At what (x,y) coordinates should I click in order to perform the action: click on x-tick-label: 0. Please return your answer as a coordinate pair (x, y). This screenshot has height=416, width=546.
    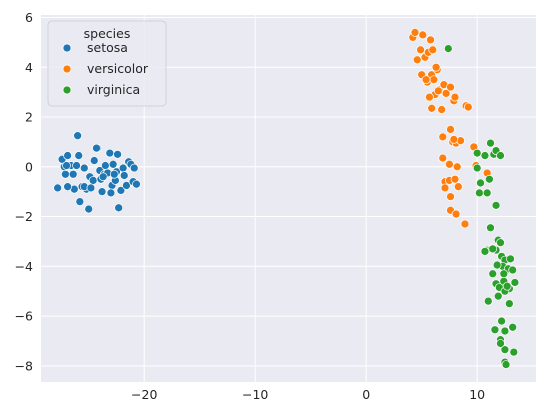
    Looking at the image, I should click on (366, 394).